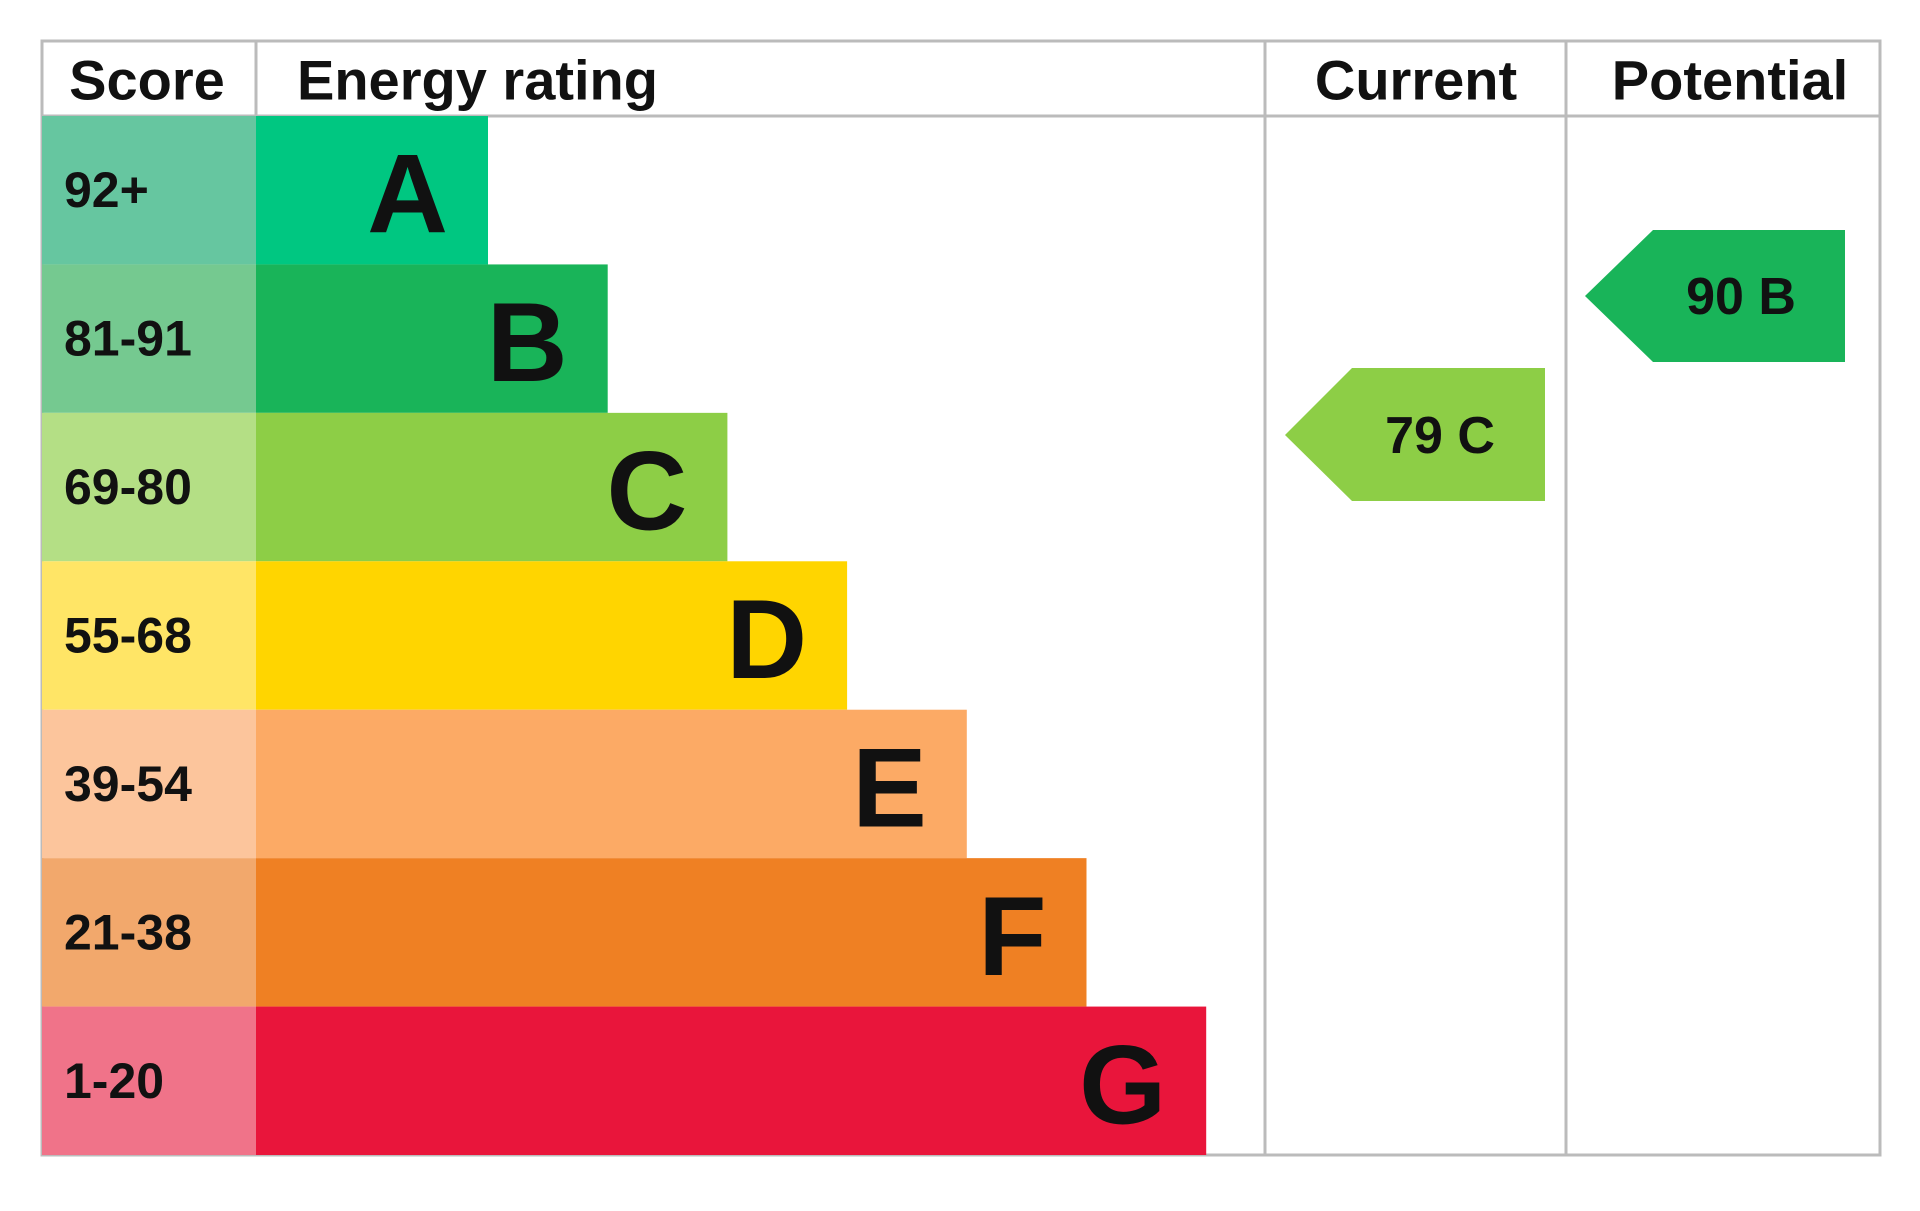 The width and height of the screenshot is (1920, 1211). Describe the element at coordinates (647, 491) in the screenshot. I see `band-letter: C` at that location.